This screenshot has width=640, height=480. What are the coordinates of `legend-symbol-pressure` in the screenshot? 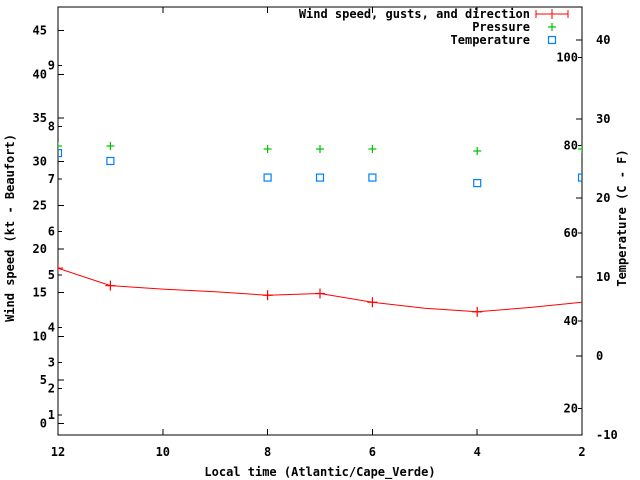 It's located at (552, 27).